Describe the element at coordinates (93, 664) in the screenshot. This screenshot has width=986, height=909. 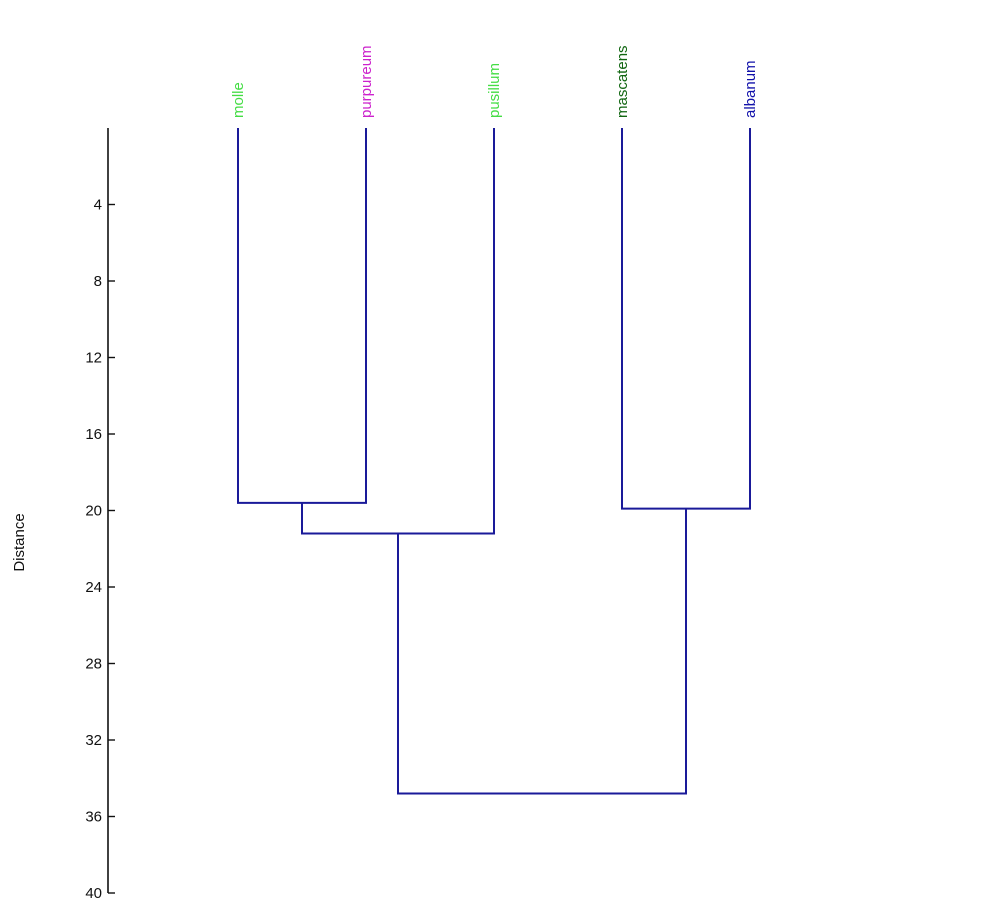
I see `y-tick-label: 28` at that location.